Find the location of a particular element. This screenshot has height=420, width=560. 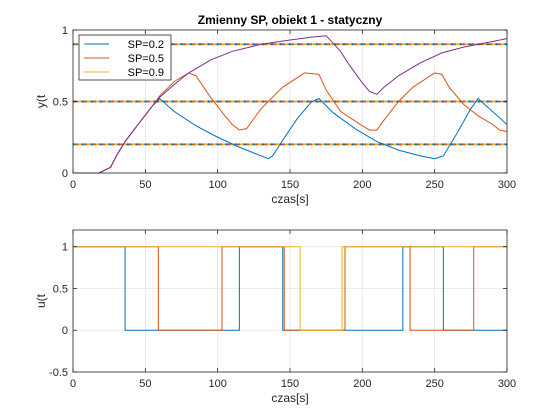

legend-entry: SP=0.2 is located at coordinates (146, 45).